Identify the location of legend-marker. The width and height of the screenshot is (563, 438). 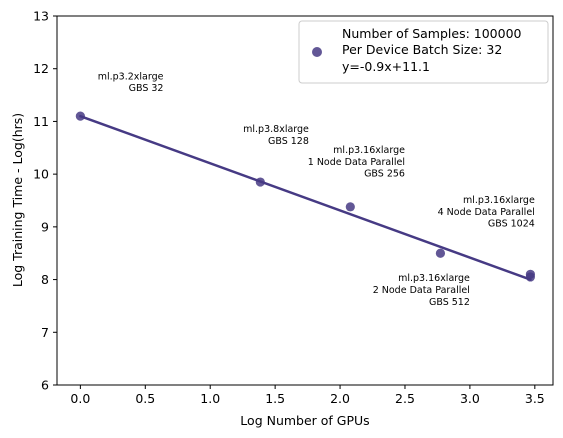
(317, 52).